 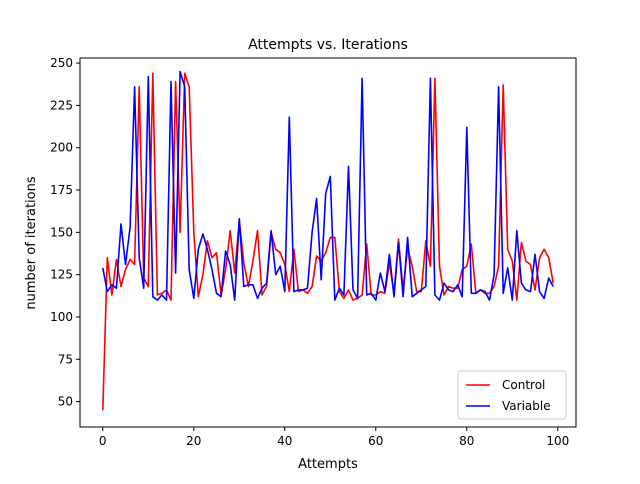 What do you see at coordinates (375, 441) in the screenshot?
I see `x-tick-label: 60` at bounding box center [375, 441].